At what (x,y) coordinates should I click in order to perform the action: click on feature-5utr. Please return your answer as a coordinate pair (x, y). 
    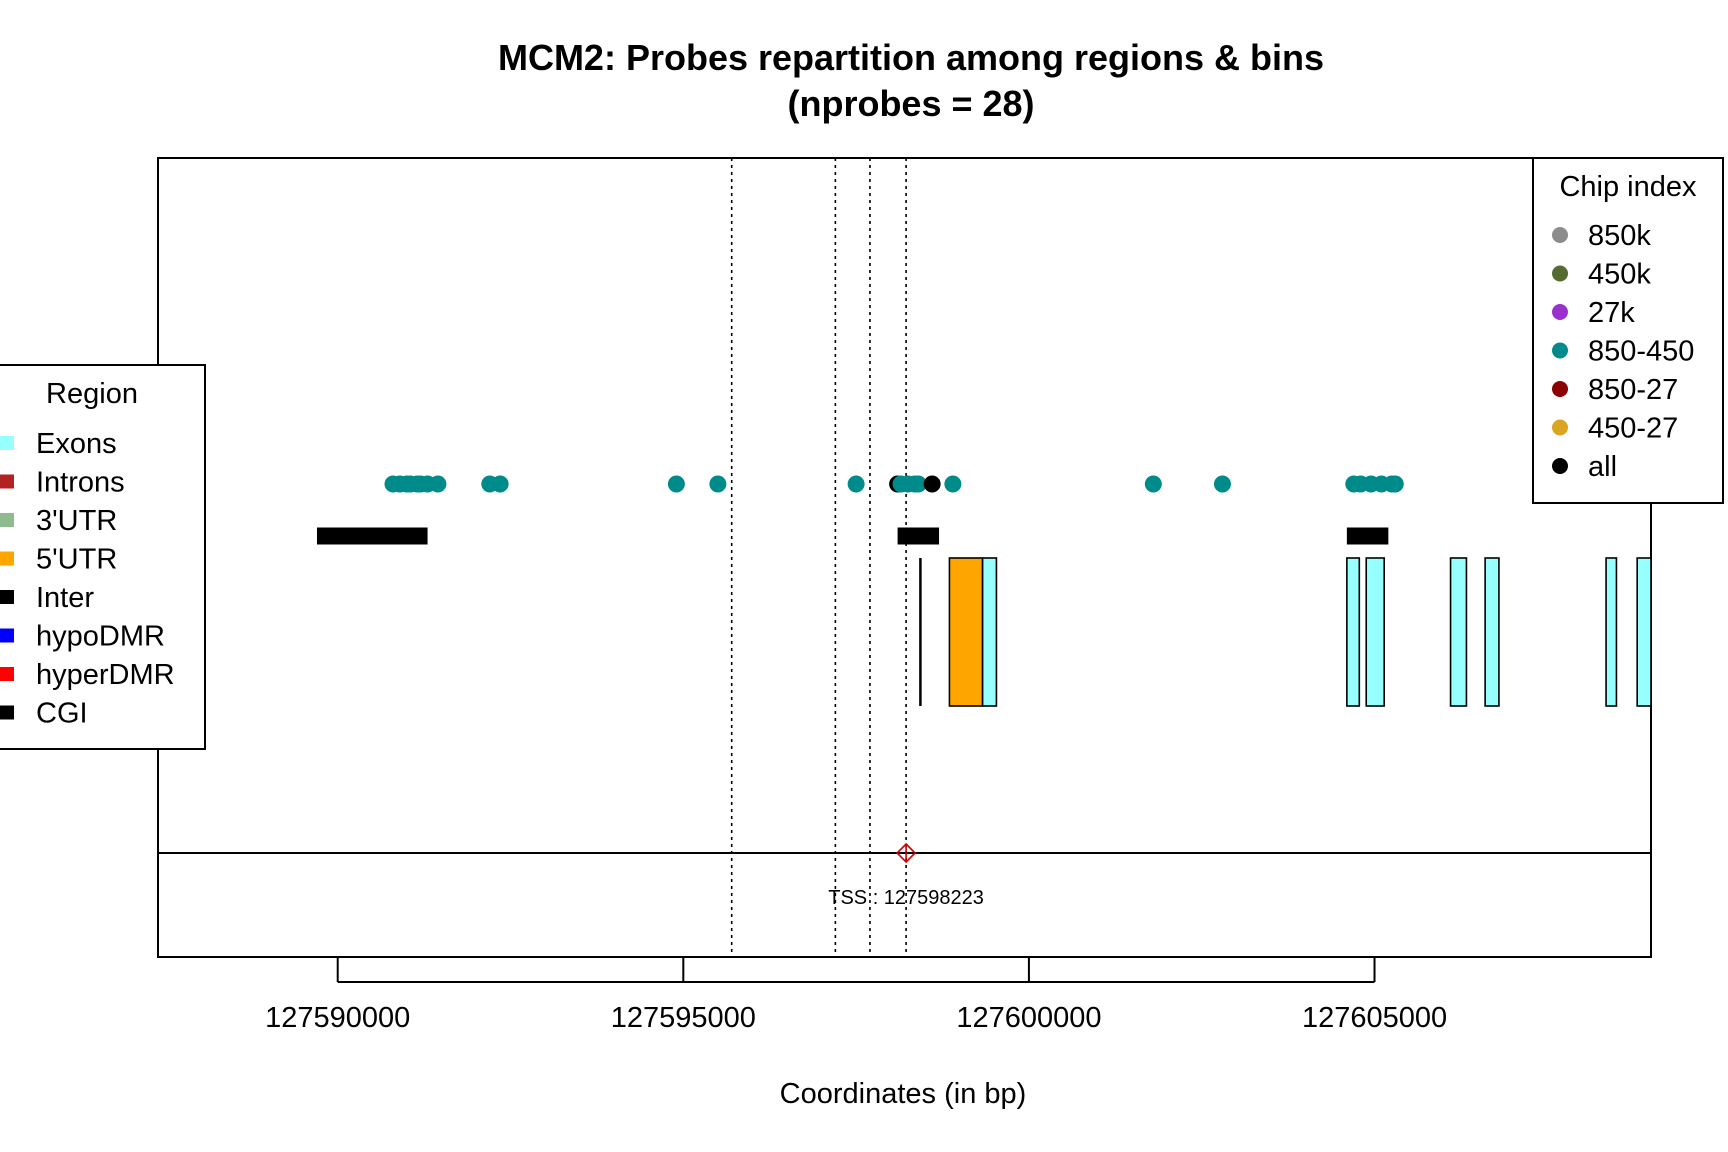
    Looking at the image, I should click on (966, 632).